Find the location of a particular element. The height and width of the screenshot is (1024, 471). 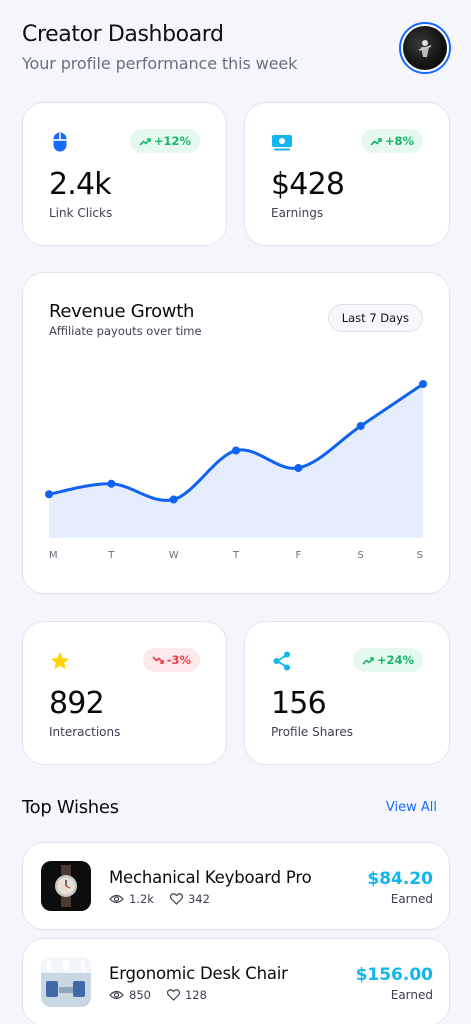

section-title-top-wishes: Top Wishes is located at coordinates (70, 807).